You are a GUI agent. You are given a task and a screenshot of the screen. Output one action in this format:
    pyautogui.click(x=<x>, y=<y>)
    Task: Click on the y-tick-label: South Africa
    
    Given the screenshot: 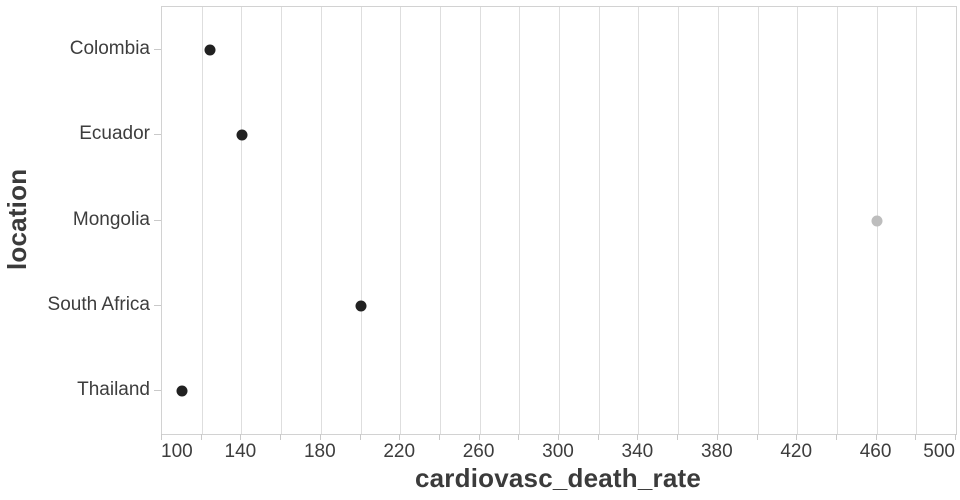 What is the action you would take?
    pyautogui.click(x=98, y=304)
    